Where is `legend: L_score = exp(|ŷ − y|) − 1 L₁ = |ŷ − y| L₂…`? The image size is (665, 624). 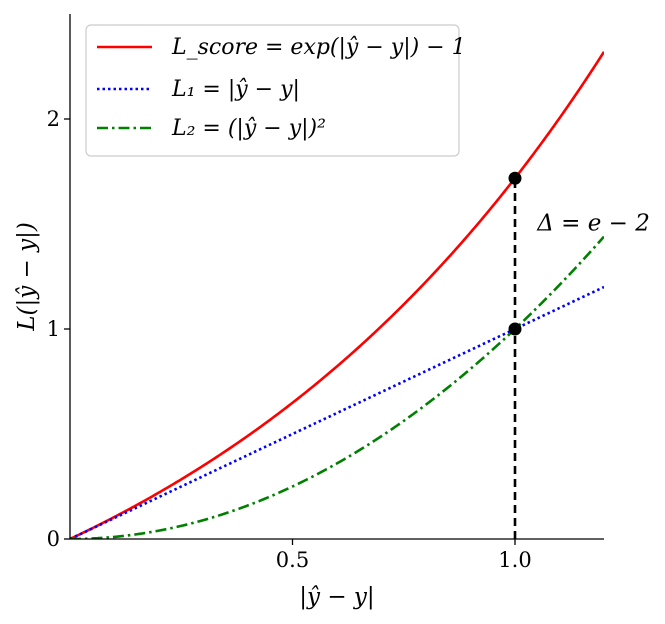
legend: L_score = exp(|ŷ − y|) − 1 L₁ = |ŷ − y| L₂… is located at coordinates (275, 90).